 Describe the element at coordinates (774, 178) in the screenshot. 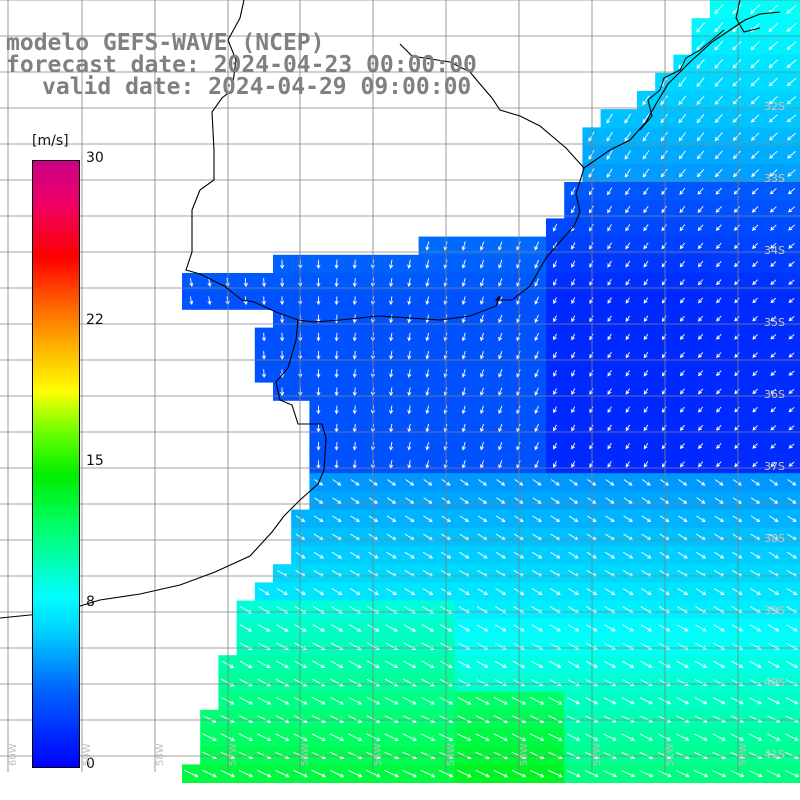

I see `lat-label-33s: 33S` at that location.